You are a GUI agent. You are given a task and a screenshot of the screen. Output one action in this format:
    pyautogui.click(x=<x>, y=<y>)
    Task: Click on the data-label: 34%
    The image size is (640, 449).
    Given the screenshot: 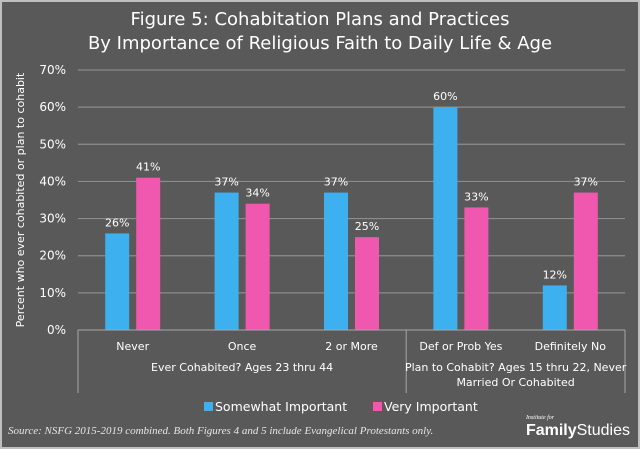 What is the action you would take?
    pyautogui.click(x=257, y=193)
    